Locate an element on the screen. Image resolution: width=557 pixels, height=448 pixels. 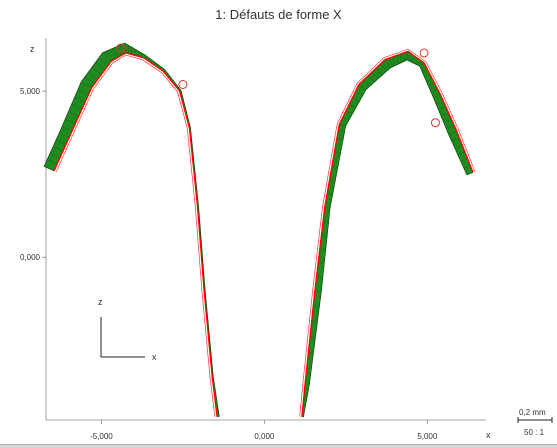
scale-label: 0,2 mm is located at coordinates (532, 412).